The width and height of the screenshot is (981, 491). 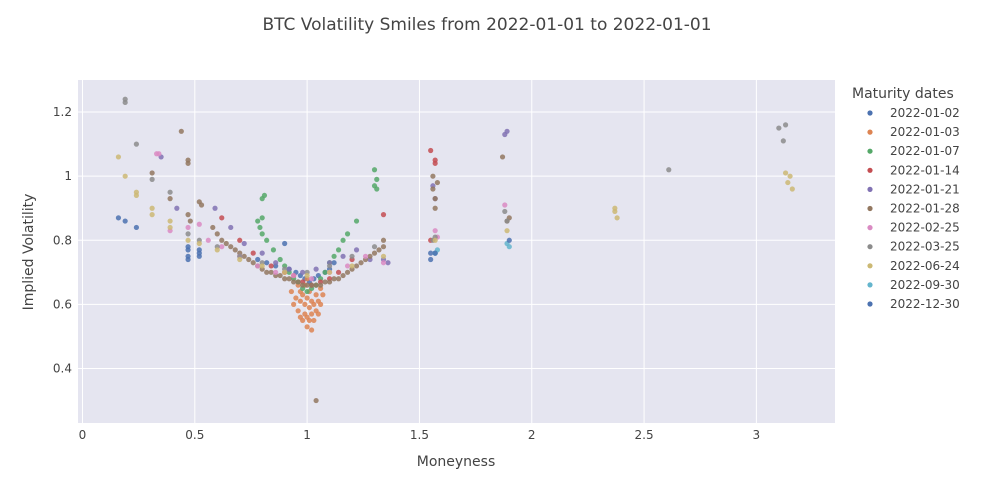 I want to click on legend-item: 2022-03-25, so click(x=913, y=247).